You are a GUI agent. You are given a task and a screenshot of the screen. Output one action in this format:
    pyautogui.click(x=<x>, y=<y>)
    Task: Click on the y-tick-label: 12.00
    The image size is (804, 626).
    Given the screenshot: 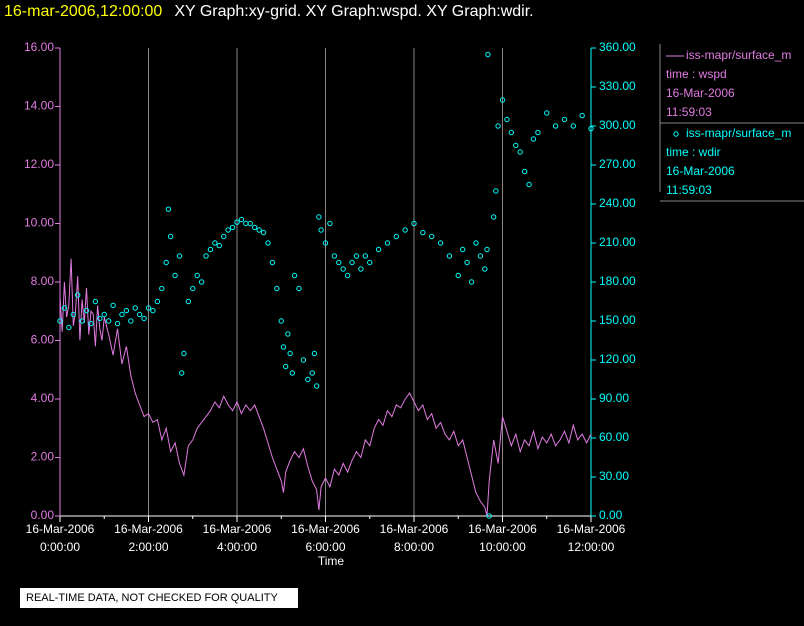 What is the action you would take?
    pyautogui.click(x=39, y=164)
    